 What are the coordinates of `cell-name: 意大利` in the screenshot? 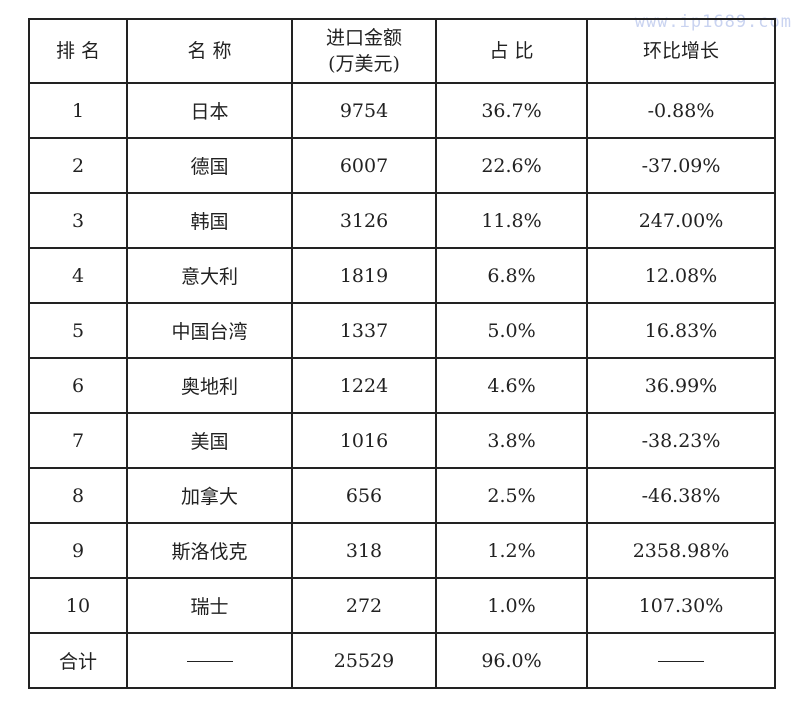 It's located at (209, 275).